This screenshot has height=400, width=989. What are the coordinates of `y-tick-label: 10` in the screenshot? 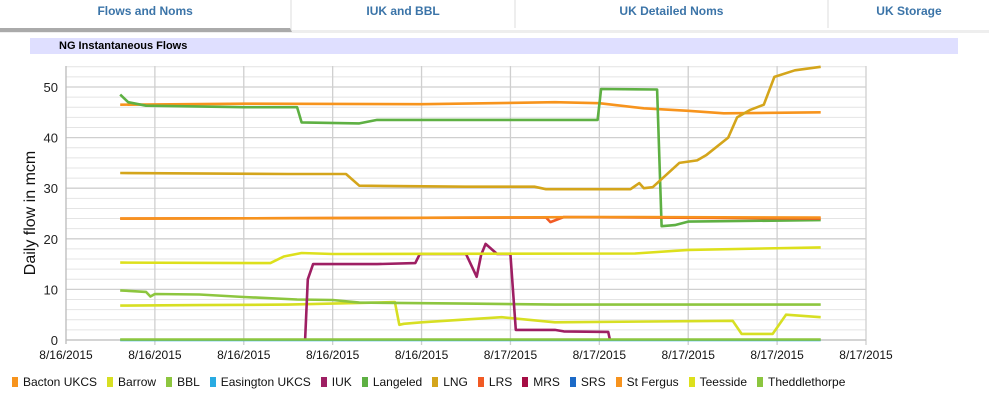 It's located at (51, 289).